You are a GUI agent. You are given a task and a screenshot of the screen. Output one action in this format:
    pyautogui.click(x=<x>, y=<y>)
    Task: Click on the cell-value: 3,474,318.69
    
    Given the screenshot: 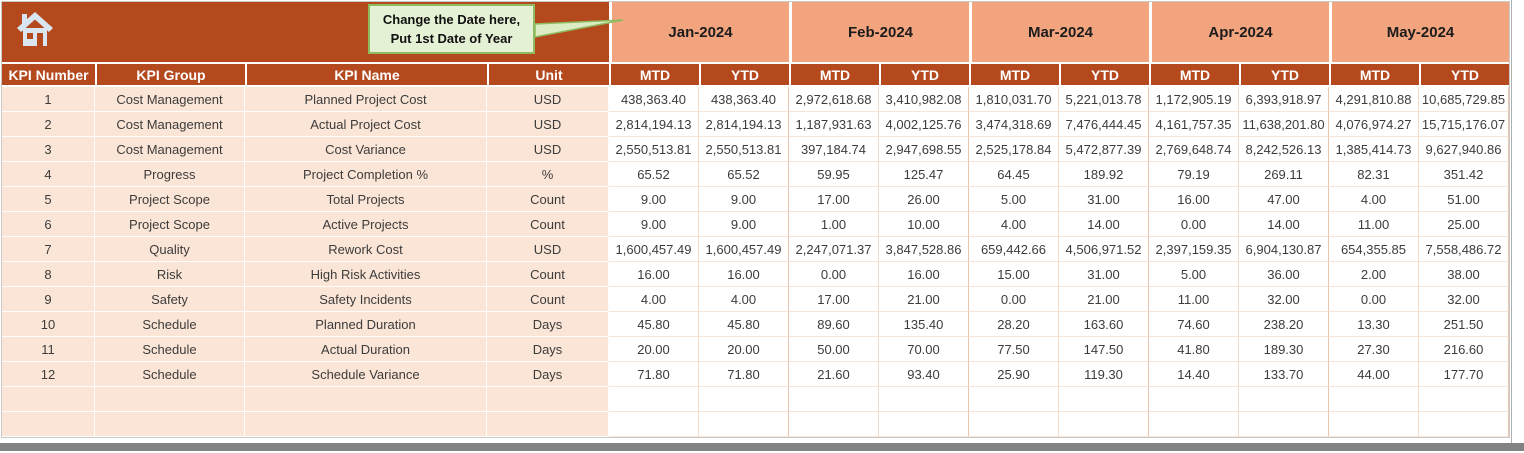 What is the action you would take?
    pyautogui.click(x=1014, y=124)
    